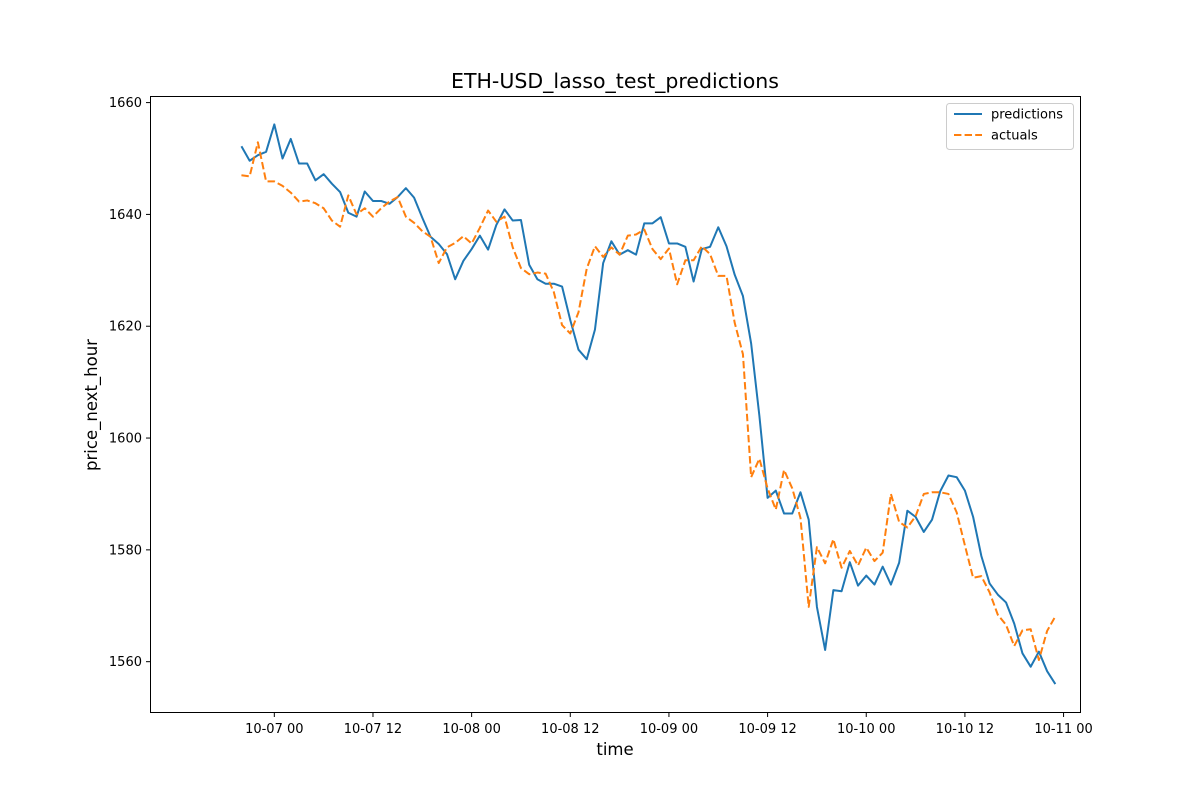 The height and width of the screenshot is (800, 1200). I want to click on x-axis-label: time, so click(614, 749).